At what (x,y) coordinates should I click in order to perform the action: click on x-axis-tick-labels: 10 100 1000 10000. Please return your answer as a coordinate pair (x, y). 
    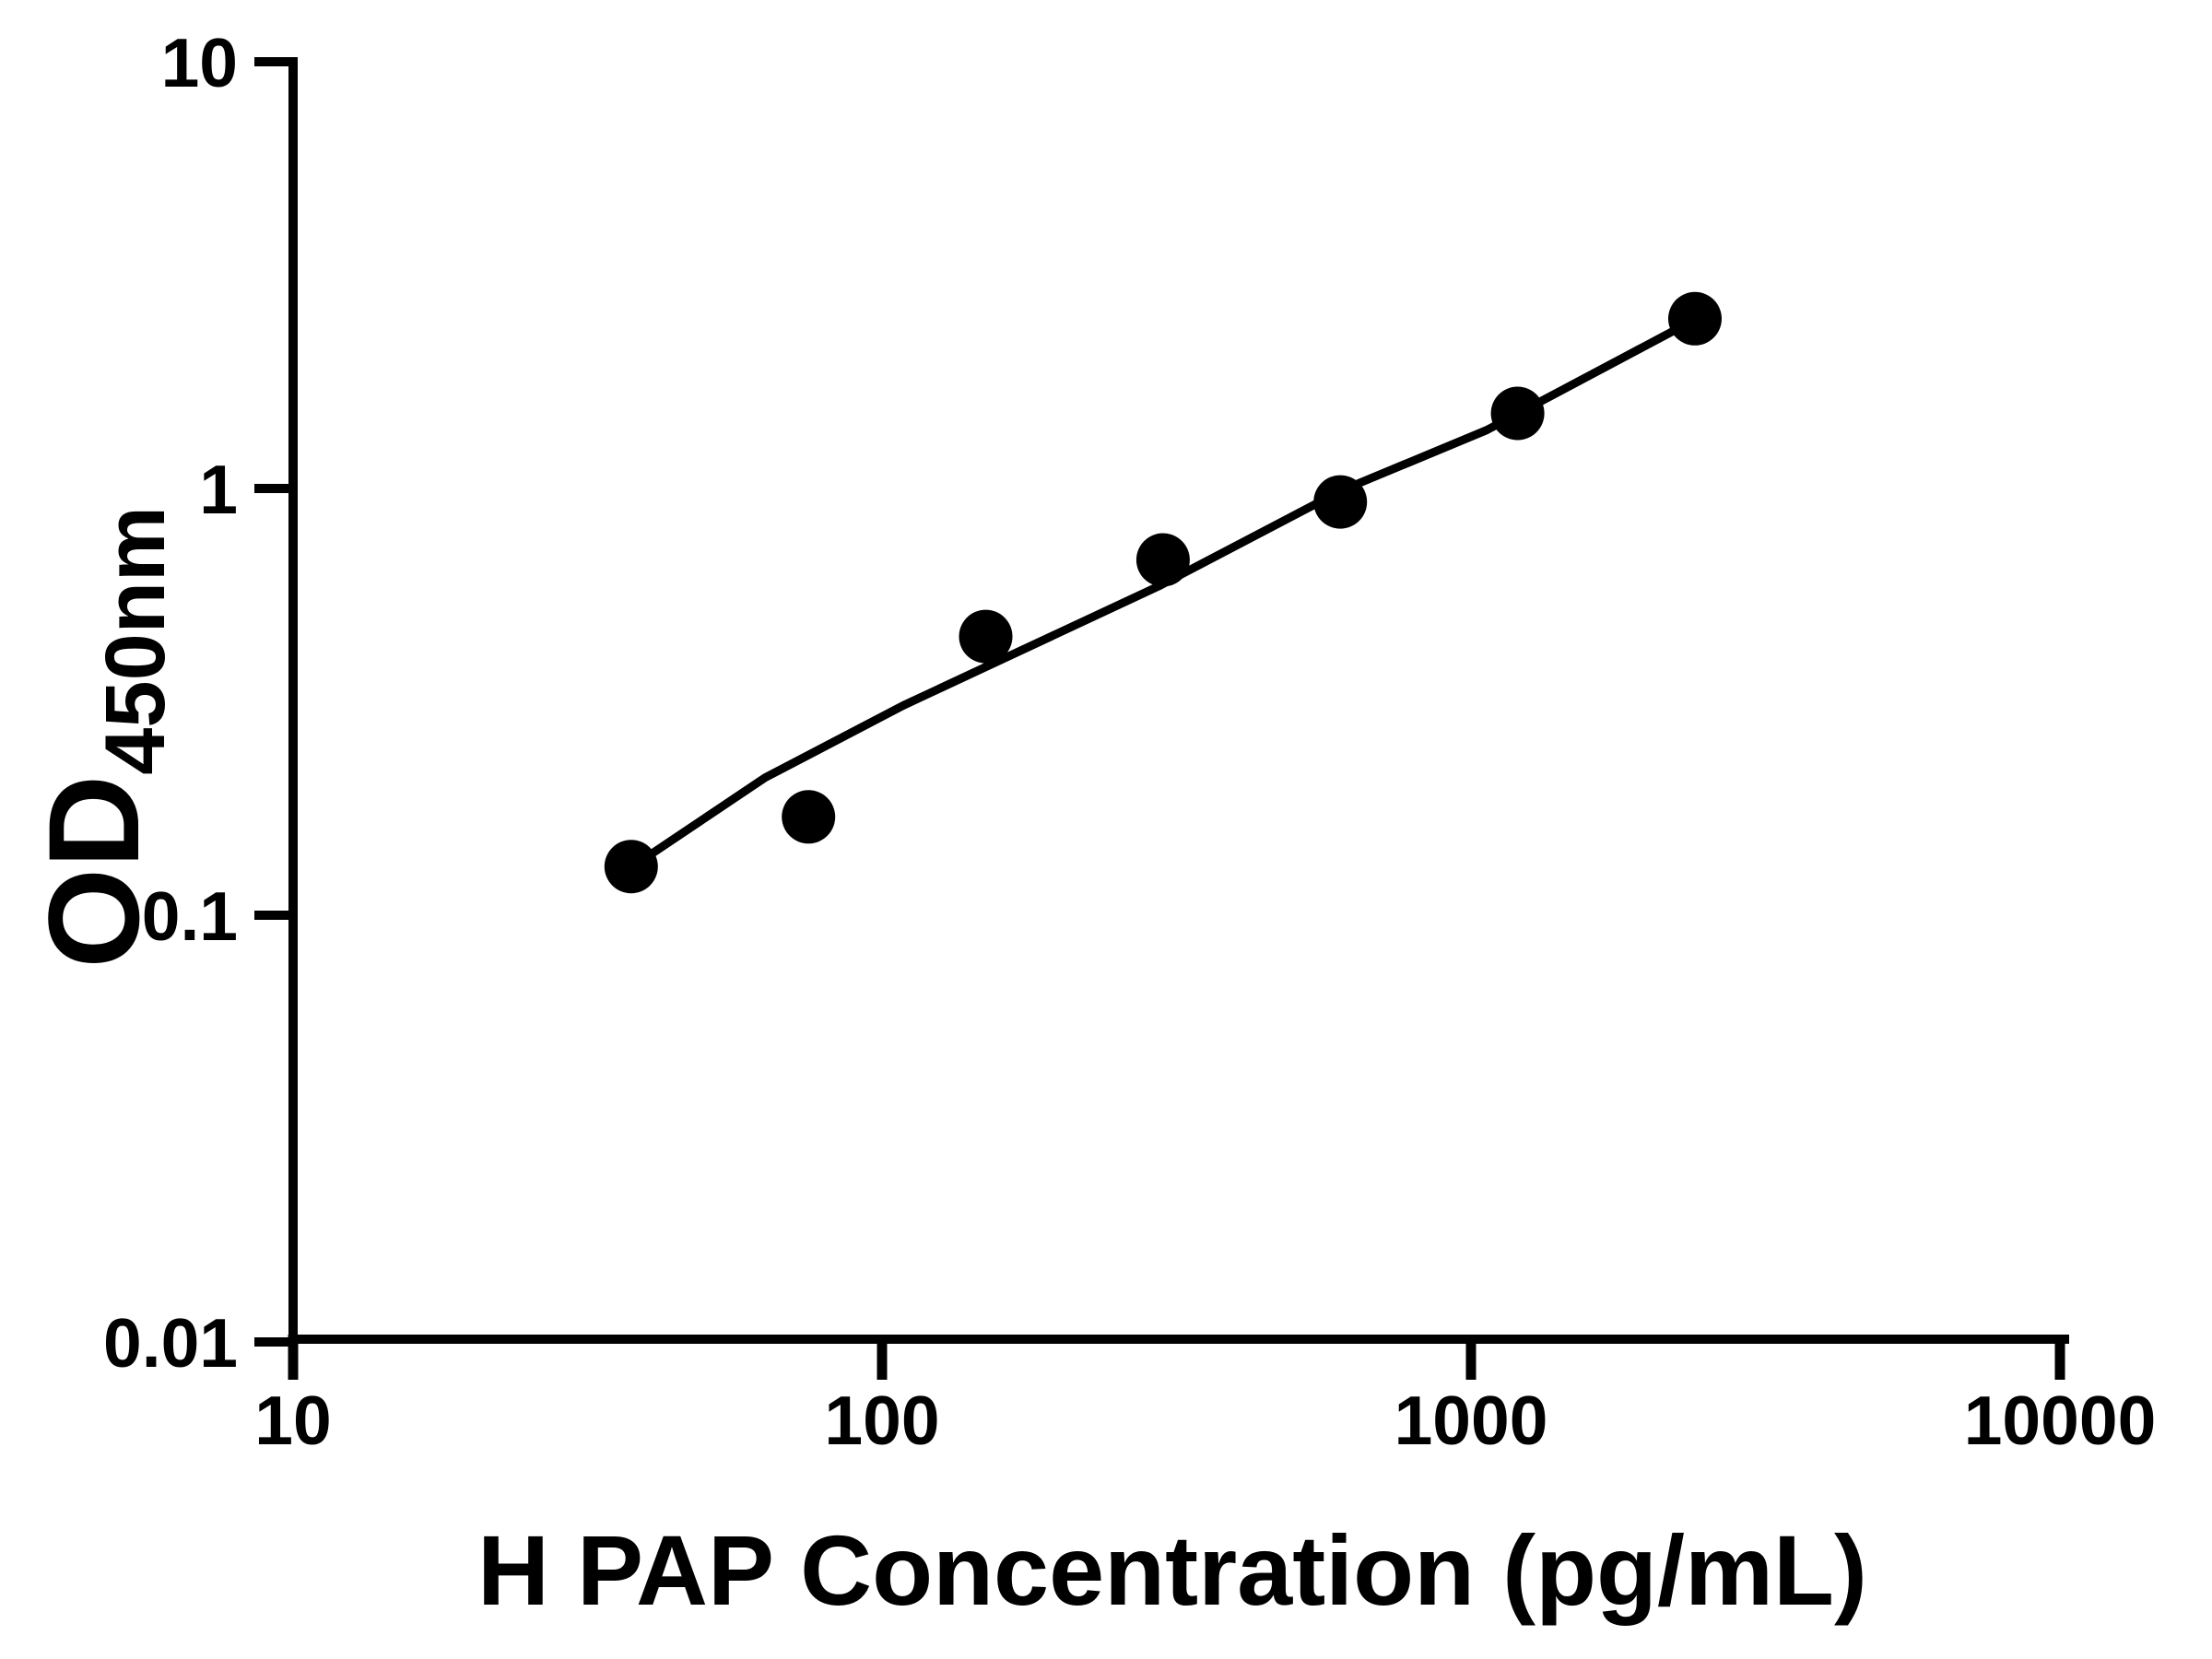
    Looking at the image, I should click on (1205, 1420).